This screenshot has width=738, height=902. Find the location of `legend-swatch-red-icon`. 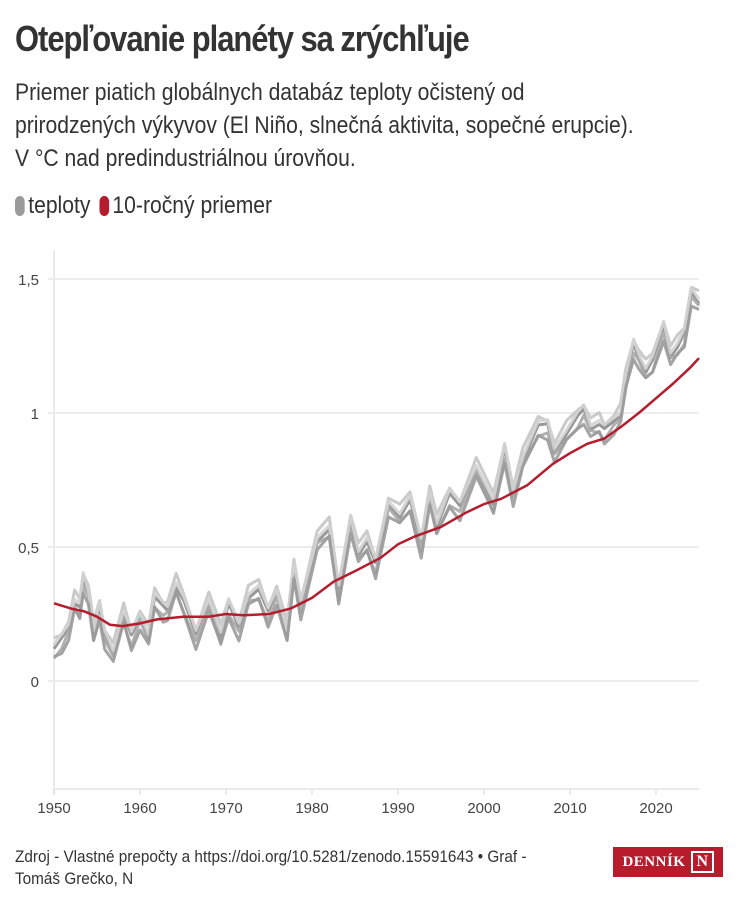

legend-swatch-red-icon is located at coordinates (104, 206).